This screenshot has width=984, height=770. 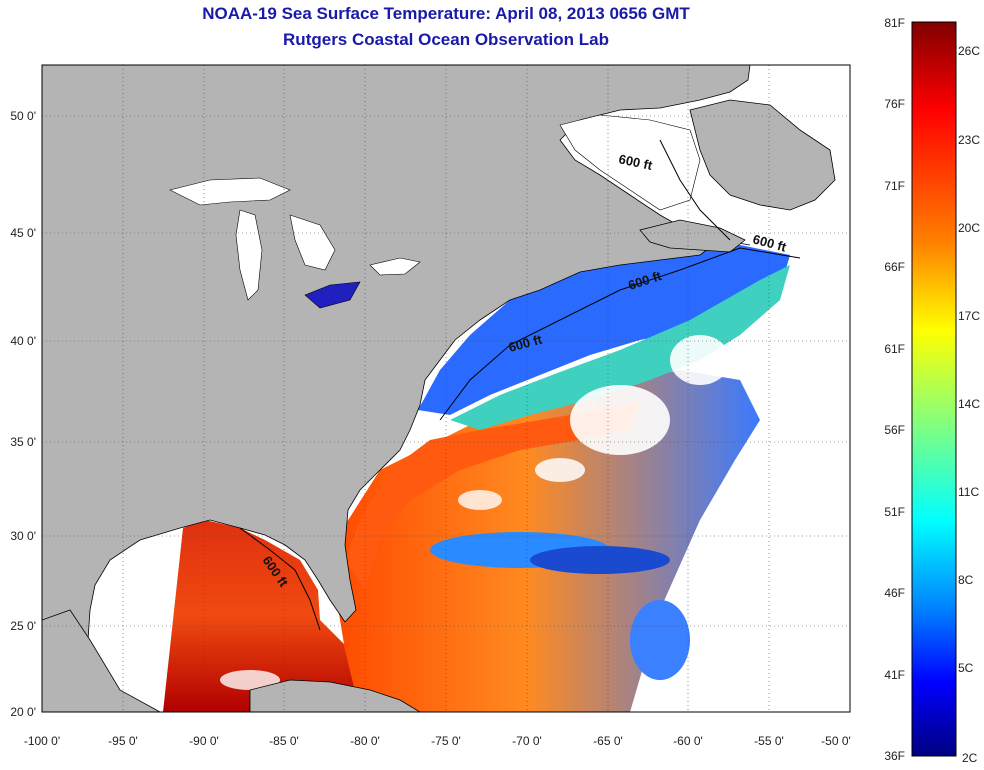 I want to click on colorbar-c-label: 5C, so click(x=966, y=668).